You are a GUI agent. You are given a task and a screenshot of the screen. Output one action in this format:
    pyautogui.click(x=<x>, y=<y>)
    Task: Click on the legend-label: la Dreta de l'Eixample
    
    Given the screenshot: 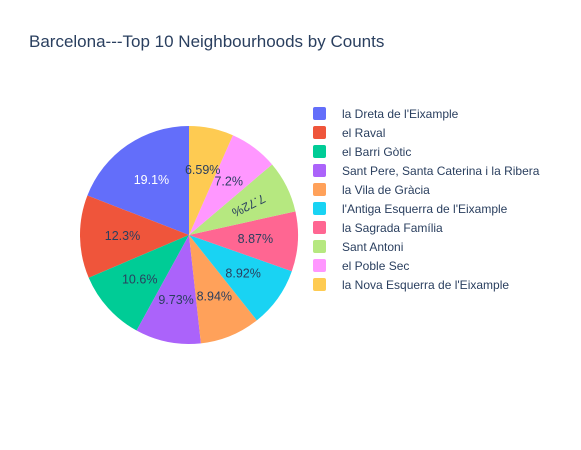 What is the action you would take?
    pyautogui.click(x=400, y=113)
    